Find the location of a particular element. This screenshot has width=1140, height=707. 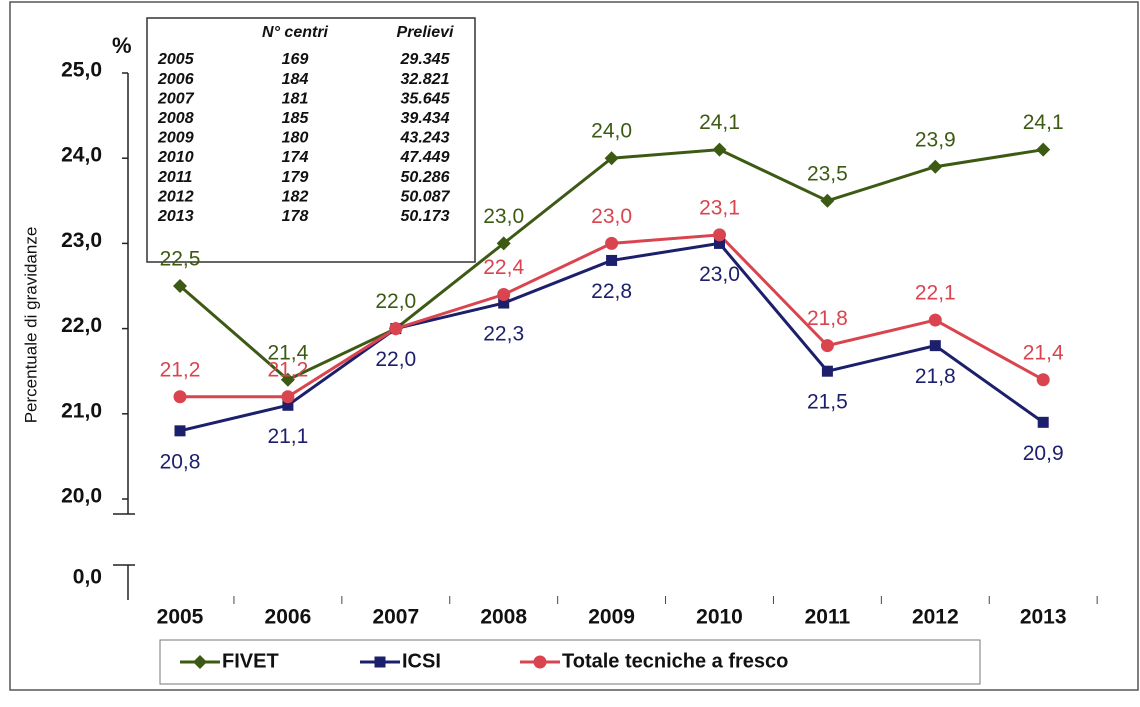

table-cell: 35.645 is located at coordinates (426, 98).